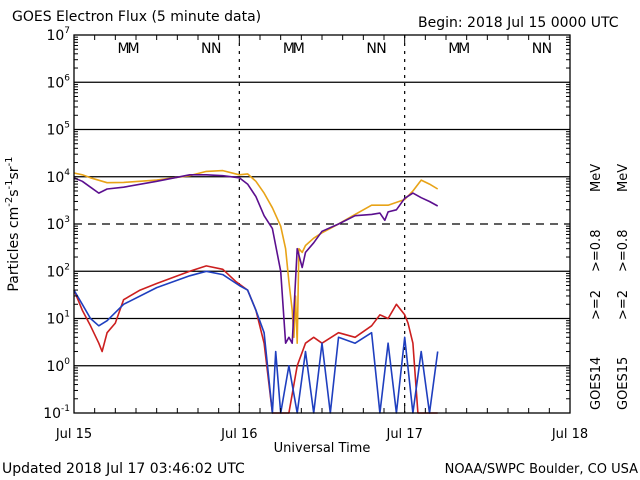 This screenshot has height=480, width=640. Describe the element at coordinates (623, 287) in the screenshot. I see `legend-column-GOES15: MeV >=0.8 >=2 GOES15` at that location.